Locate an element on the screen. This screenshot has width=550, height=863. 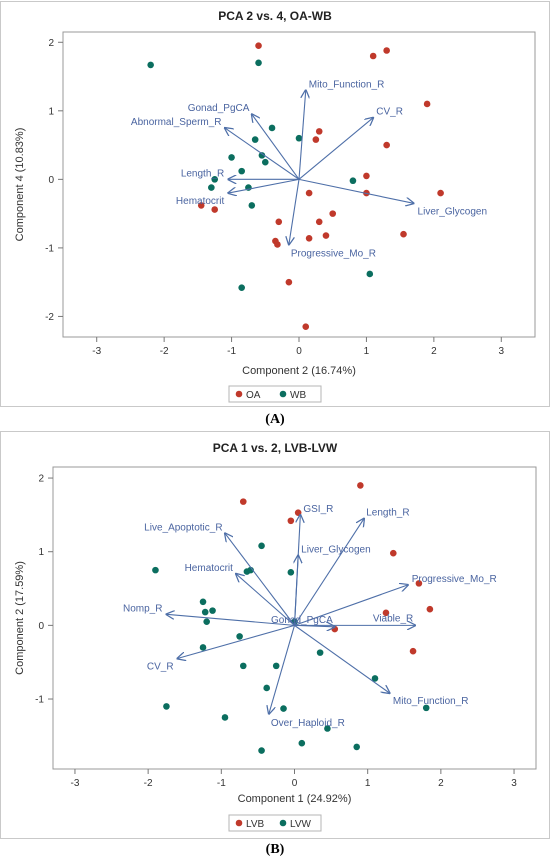
legend-marker-lvb is located at coordinates (239, 823).